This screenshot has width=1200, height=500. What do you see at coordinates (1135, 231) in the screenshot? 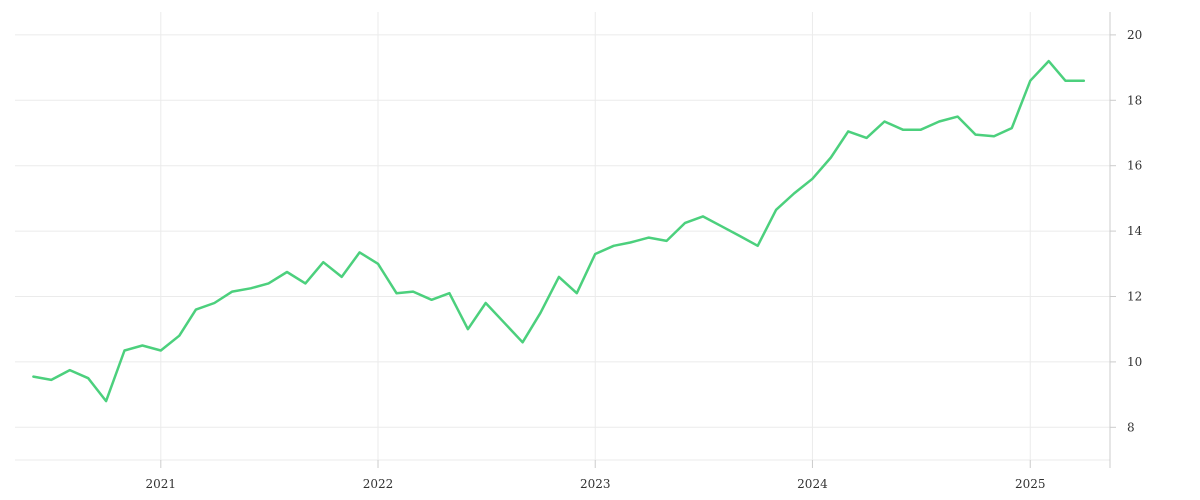
I see `y-tick-label: 14` at bounding box center [1135, 231].